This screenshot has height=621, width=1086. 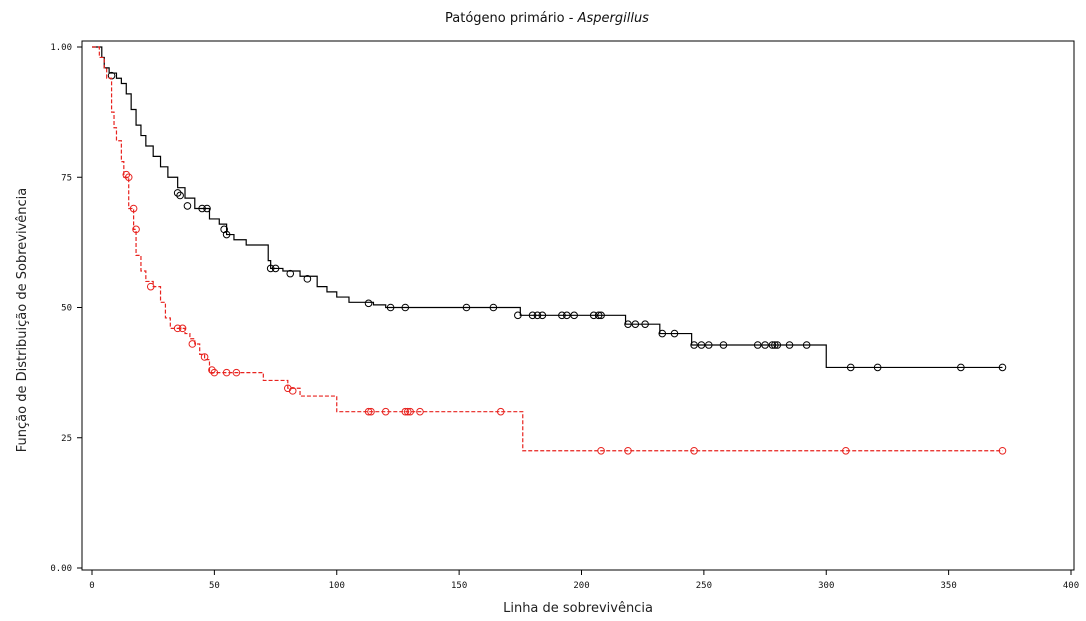 What do you see at coordinates (61, 569) in the screenshot?
I see `y-tick-label: 0.00` at bounding box center [61, 569].